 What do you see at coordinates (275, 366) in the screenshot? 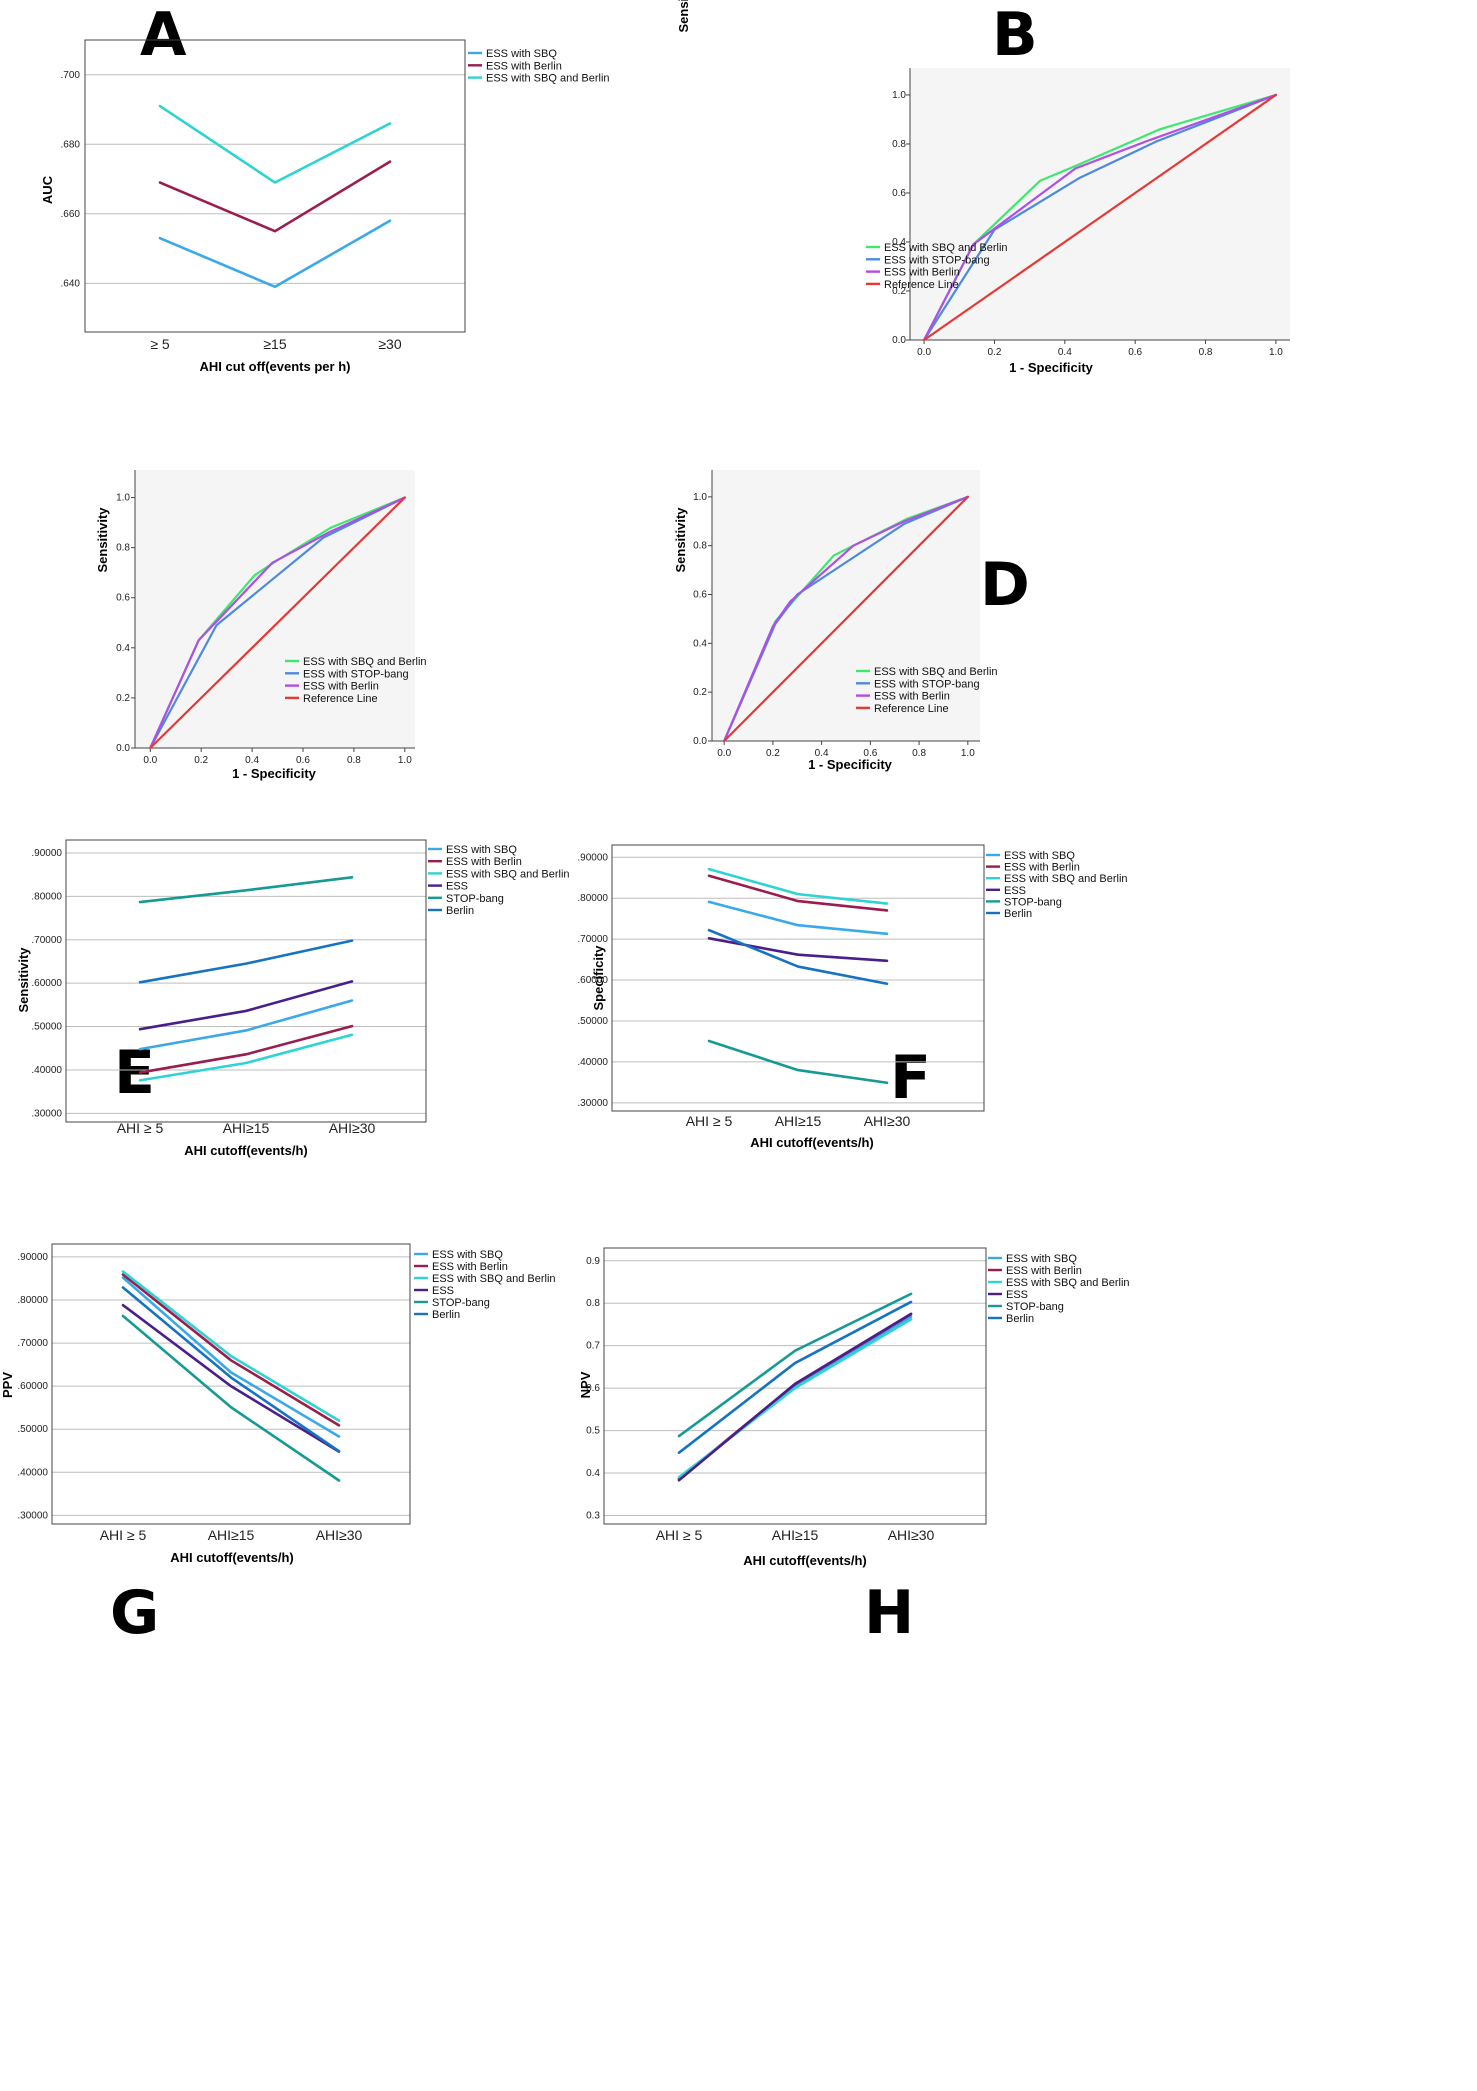
I see `x-axis-title: AHI cut off(events per h)` at bounding box center [275, 366].